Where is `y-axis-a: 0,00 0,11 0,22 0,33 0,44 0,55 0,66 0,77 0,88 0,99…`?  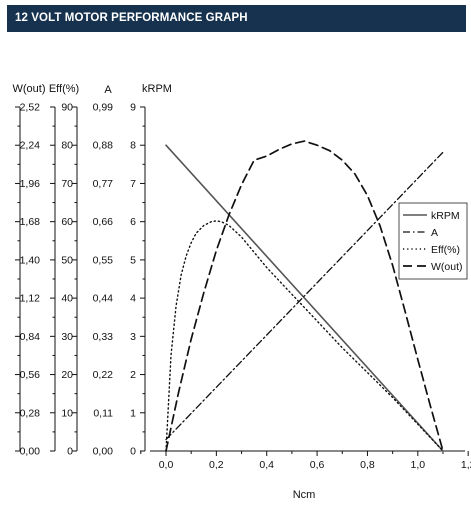
y-axis-a: 0,00 0,11 0,22 0,33 0,44 0,55 0,66 0,77 0,88 0,99… is located at coordinates (92, 271).